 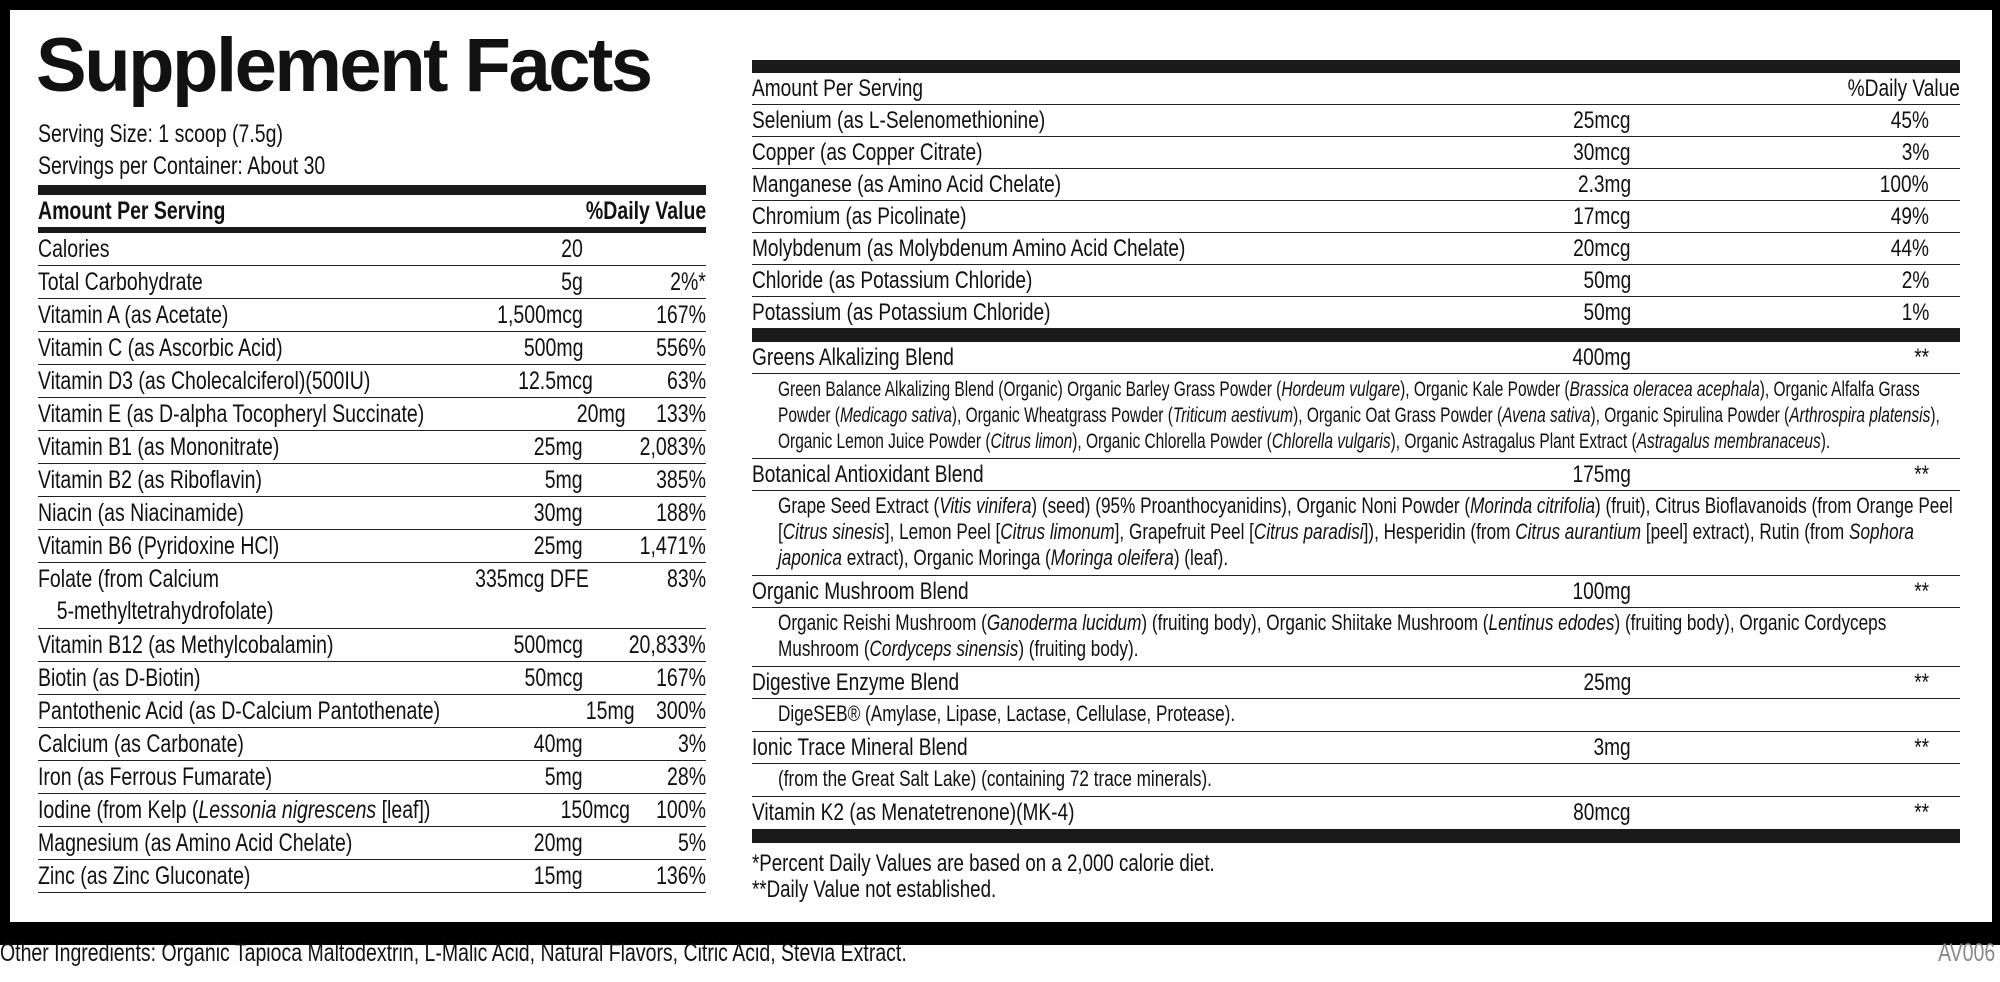 What do you see at coordinates (1091, 185) in the screenshot?
I see `nutrient-name-cell: Manganese (as Amino Acid Chelate)` at bounding box center [1091, 185].